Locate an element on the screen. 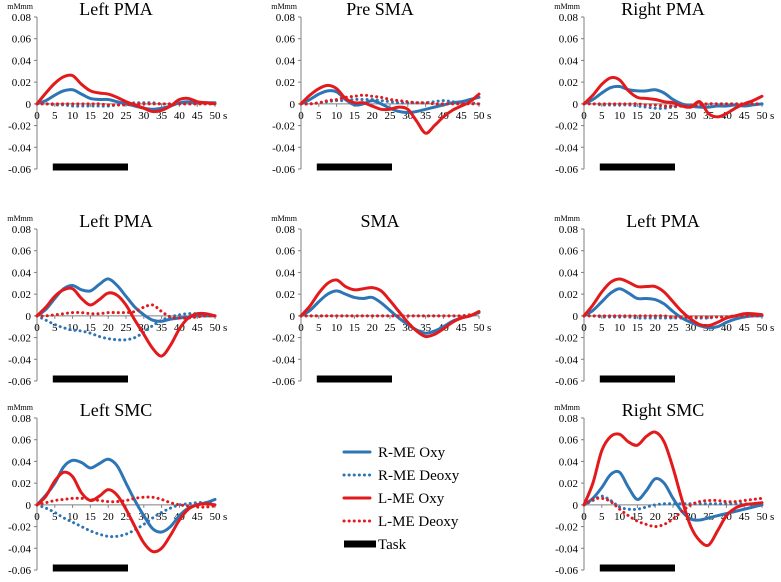 The width and height of the screenshot is (781, 582). panel-title: SMA is located at coordinates (379, 221).